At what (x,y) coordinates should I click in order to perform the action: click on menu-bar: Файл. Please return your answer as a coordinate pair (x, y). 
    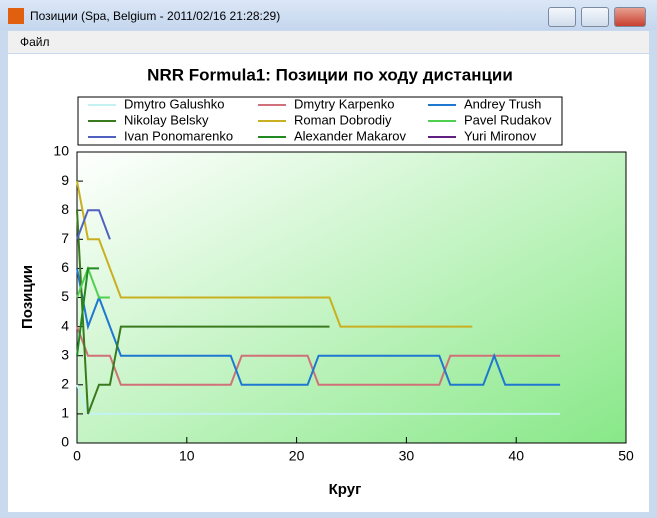
    Looking at the image, I should click on (328, 42).